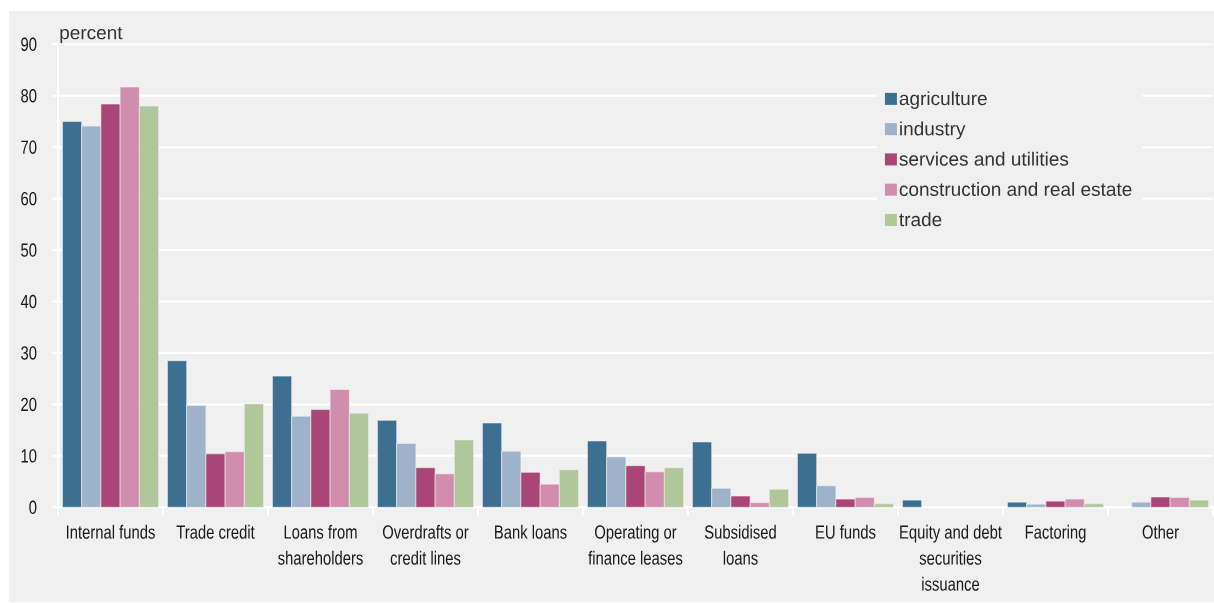 Image resolution: width=1214 pixels, height=603 pixels. Describe the element at coordinates (29, 96) in the screenshot. I see `y-tick-label: 80` at that location.